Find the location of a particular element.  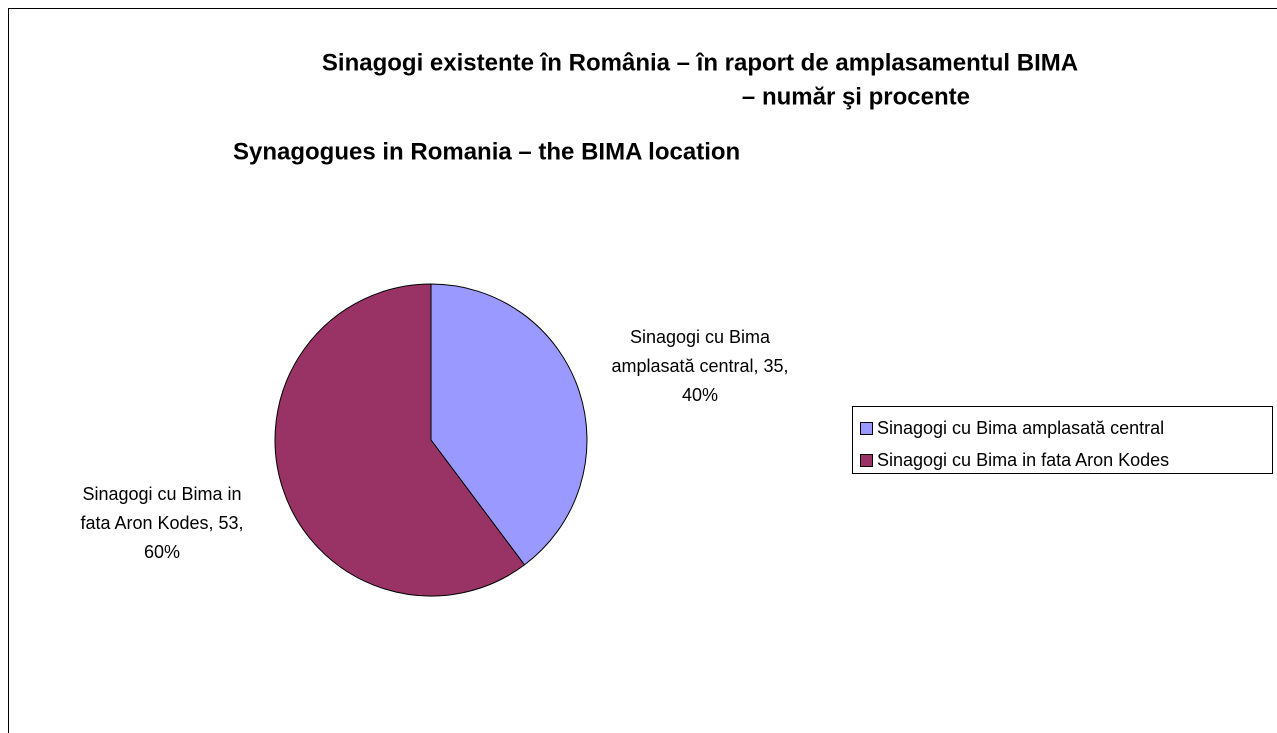

data-label-line: Sinagogi cu Bima is located at coordinates (700, 337).